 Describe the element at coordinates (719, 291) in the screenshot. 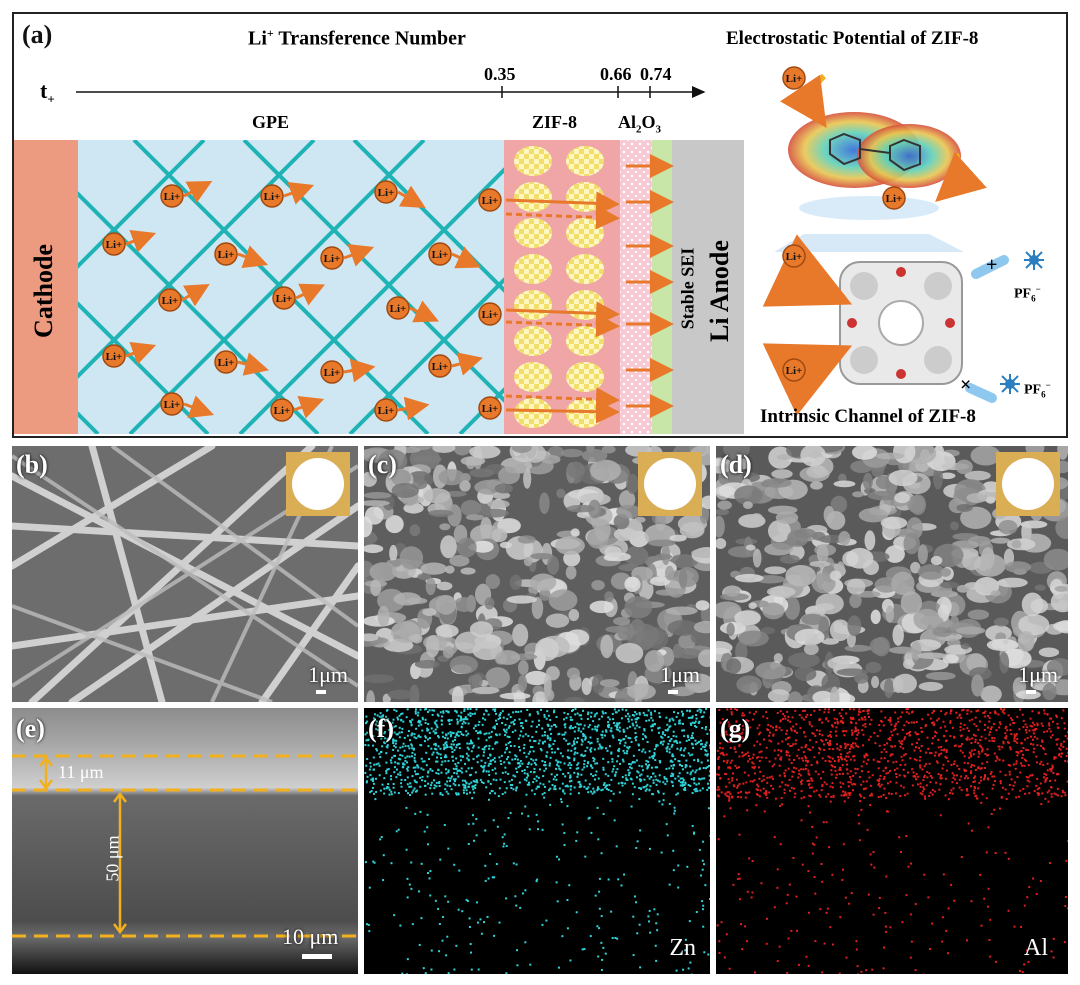

I see `anode-label: Li Anode` at that location.